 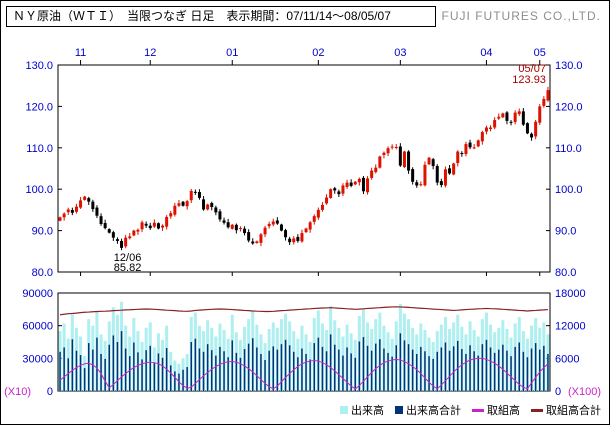 I want to click on svg-text: 11, so click(x=80, y=53).